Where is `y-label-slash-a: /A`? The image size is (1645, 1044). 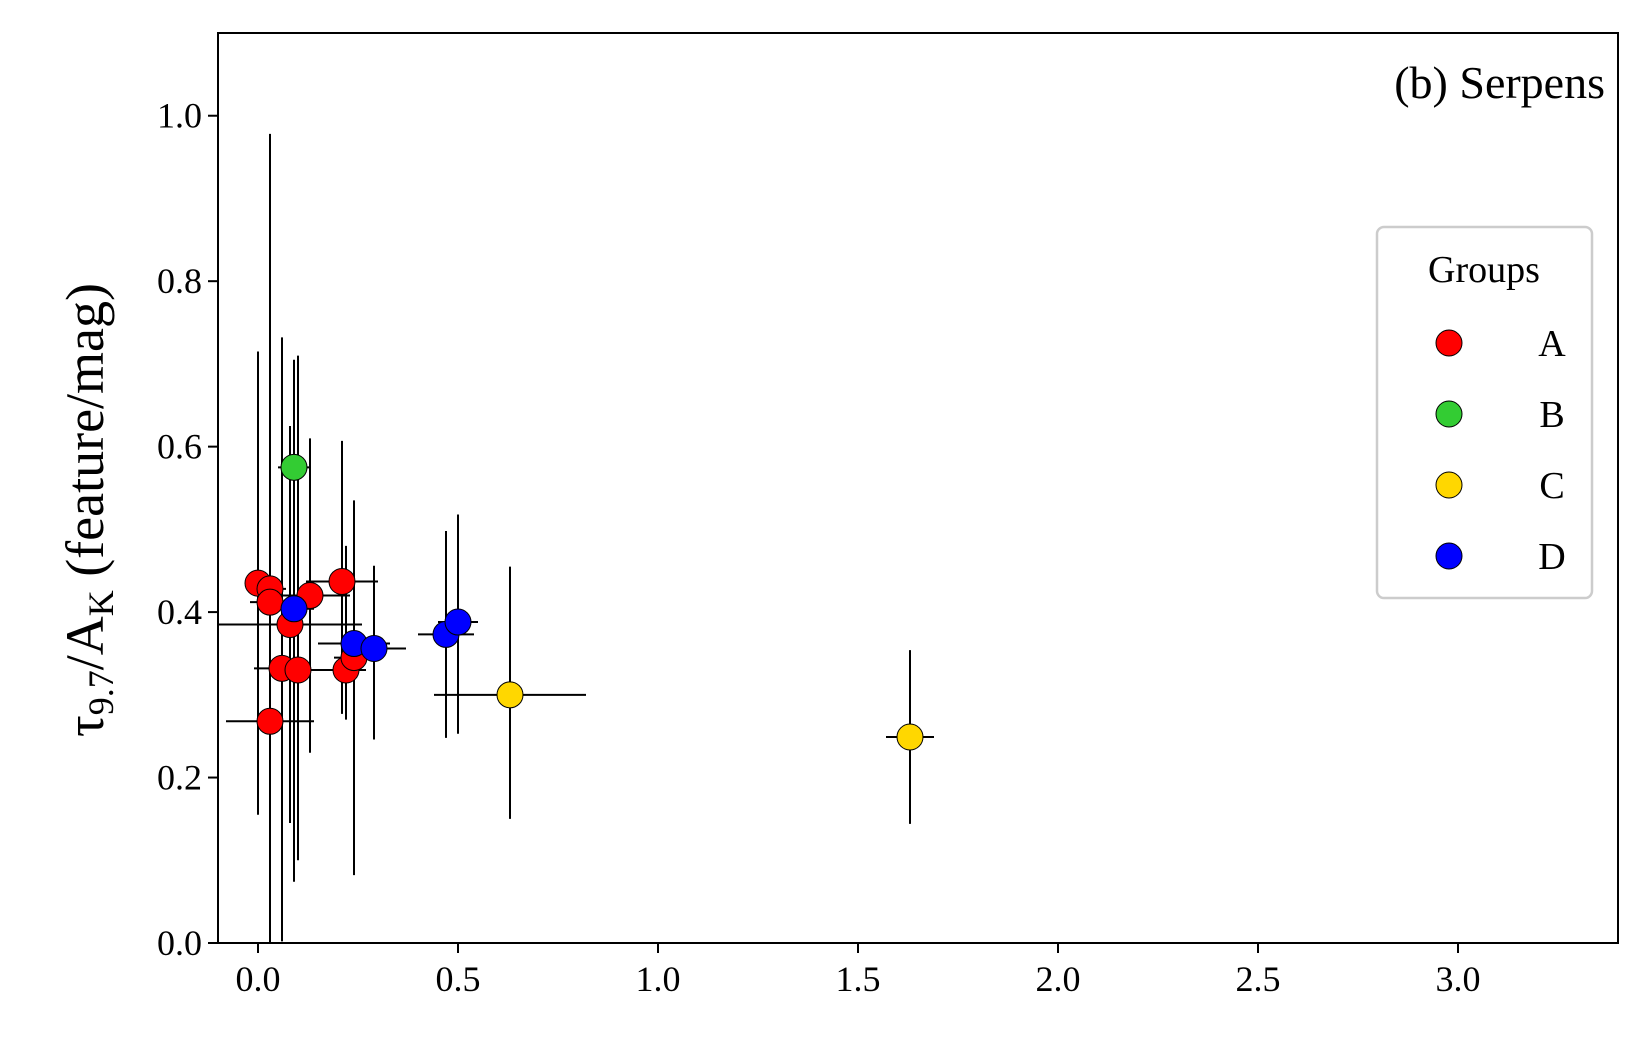
y-label-slash-a: /A is located at coordinates (85, 643).